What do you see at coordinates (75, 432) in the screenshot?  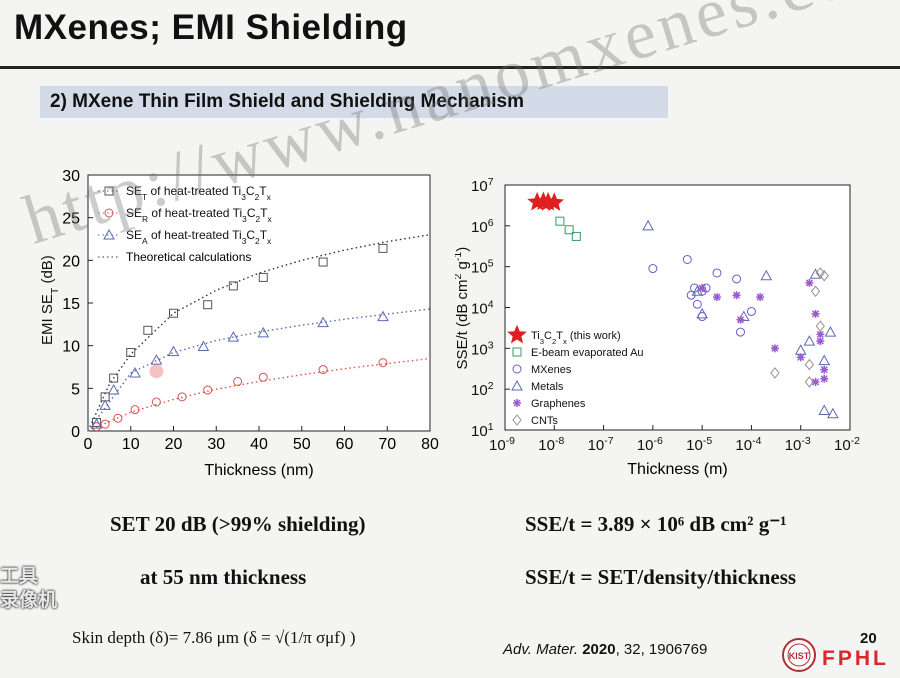 I see `y-tick-label: 0` at bounding box center [75, 432].